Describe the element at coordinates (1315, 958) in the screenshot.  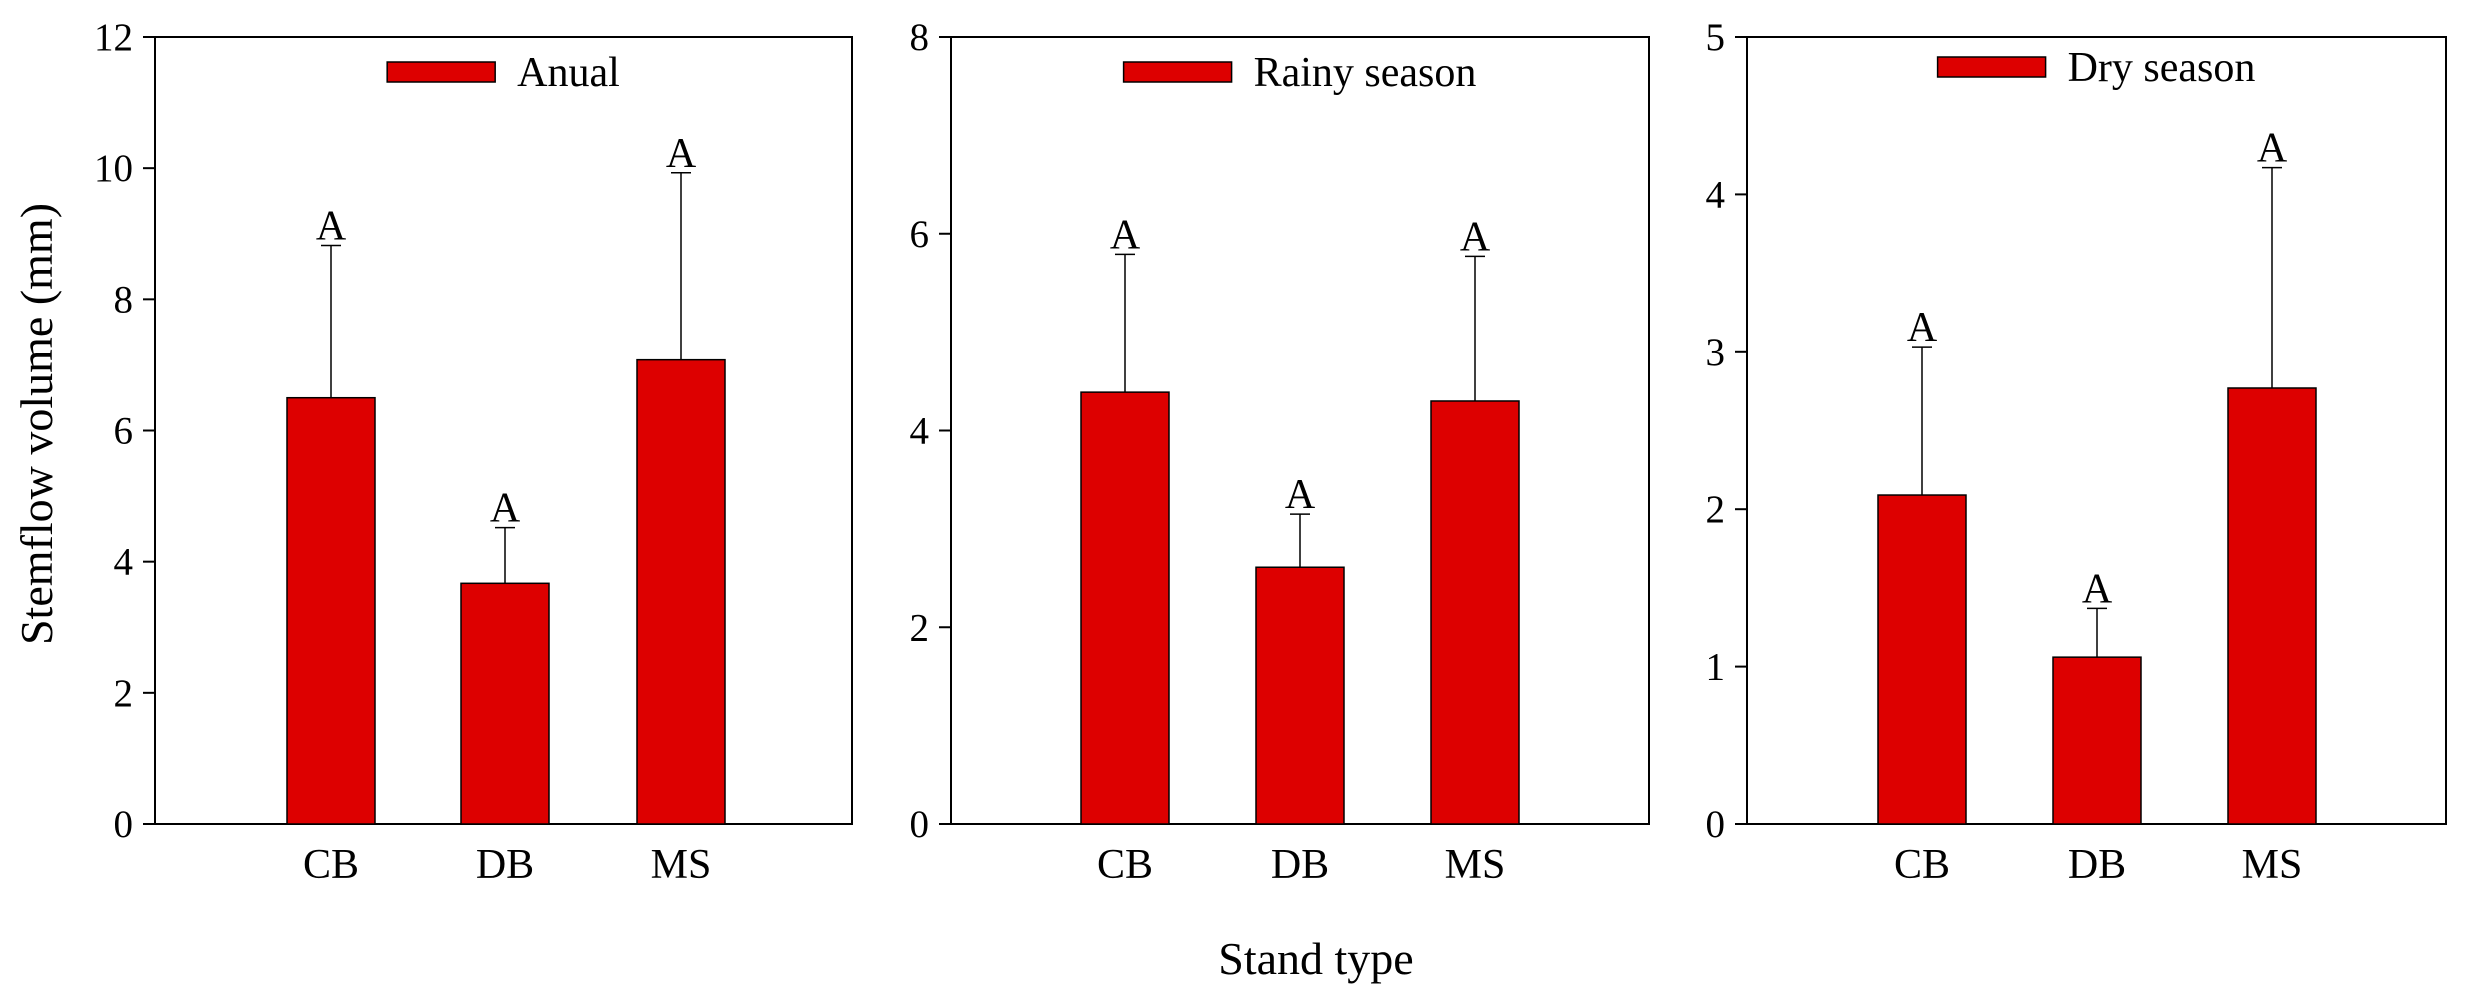
I see `x-axis-title: Stand type` at that location.